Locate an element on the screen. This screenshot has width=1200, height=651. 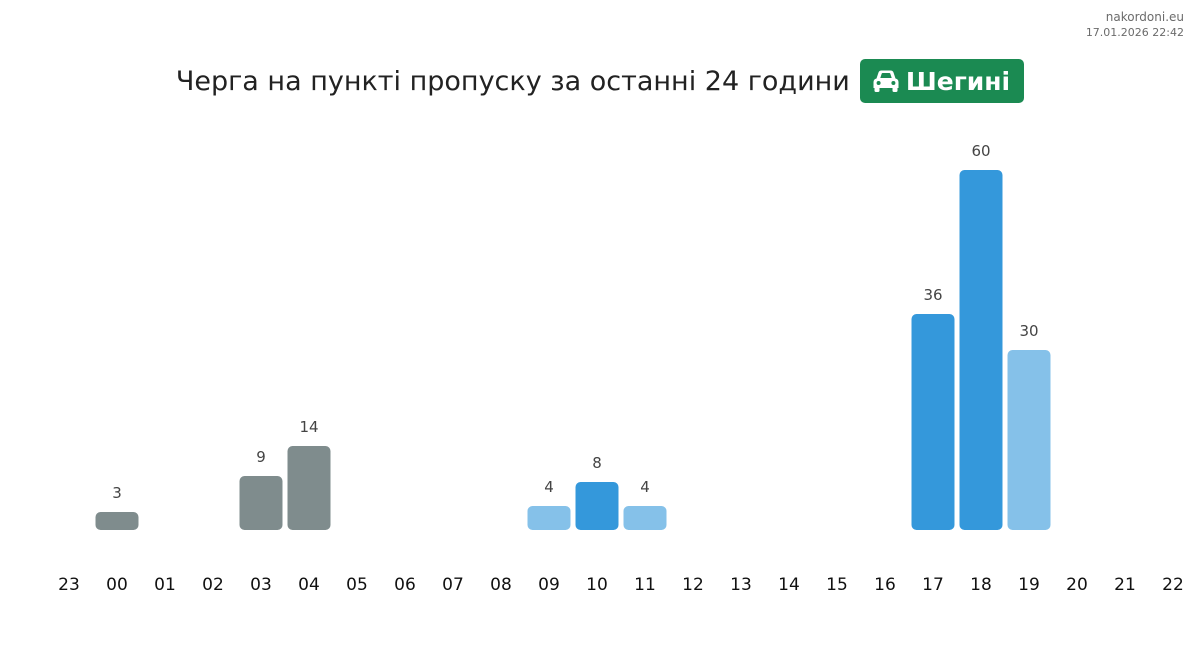
checkpoint-badge: Шегині is located at coordinates (942, 81).